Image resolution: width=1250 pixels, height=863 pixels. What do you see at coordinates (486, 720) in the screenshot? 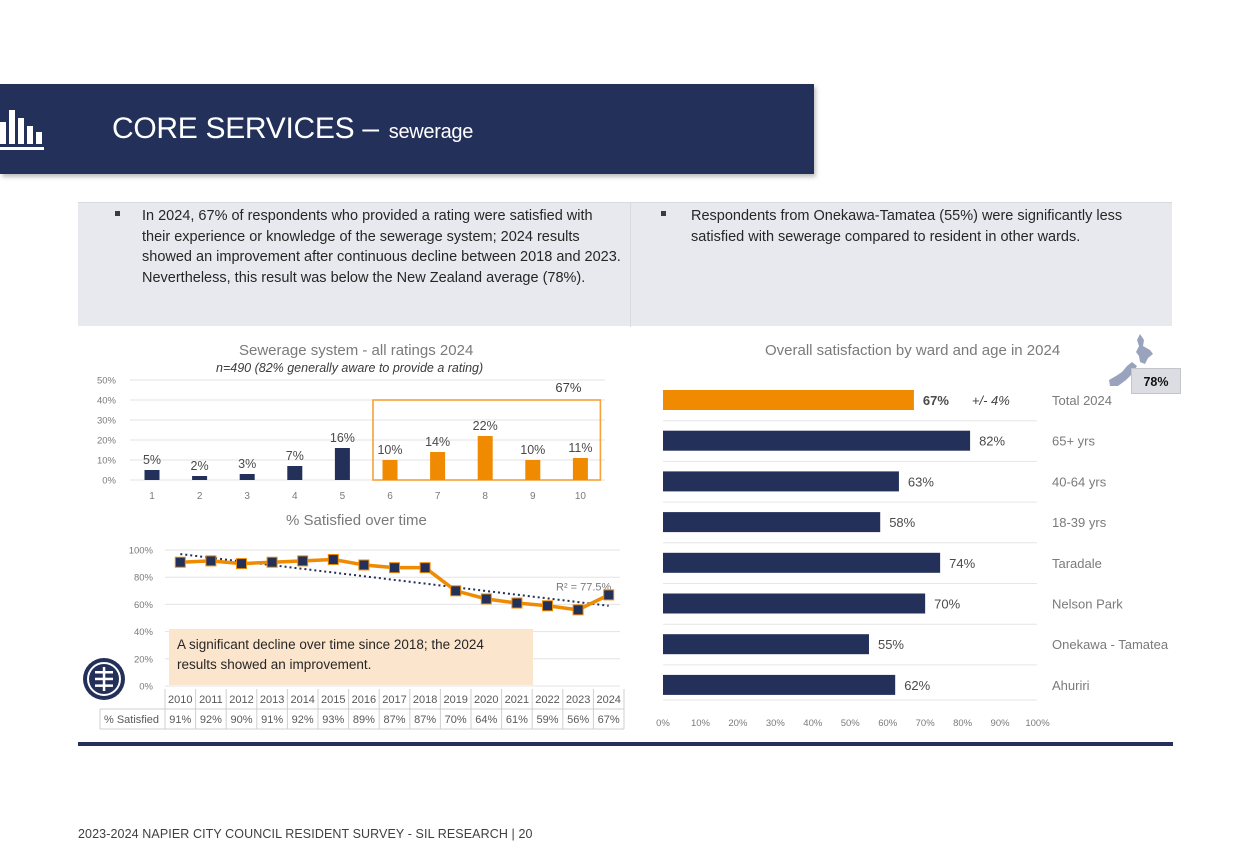
I see `table-value-cell: 64%` at bounding box center [486, 720].